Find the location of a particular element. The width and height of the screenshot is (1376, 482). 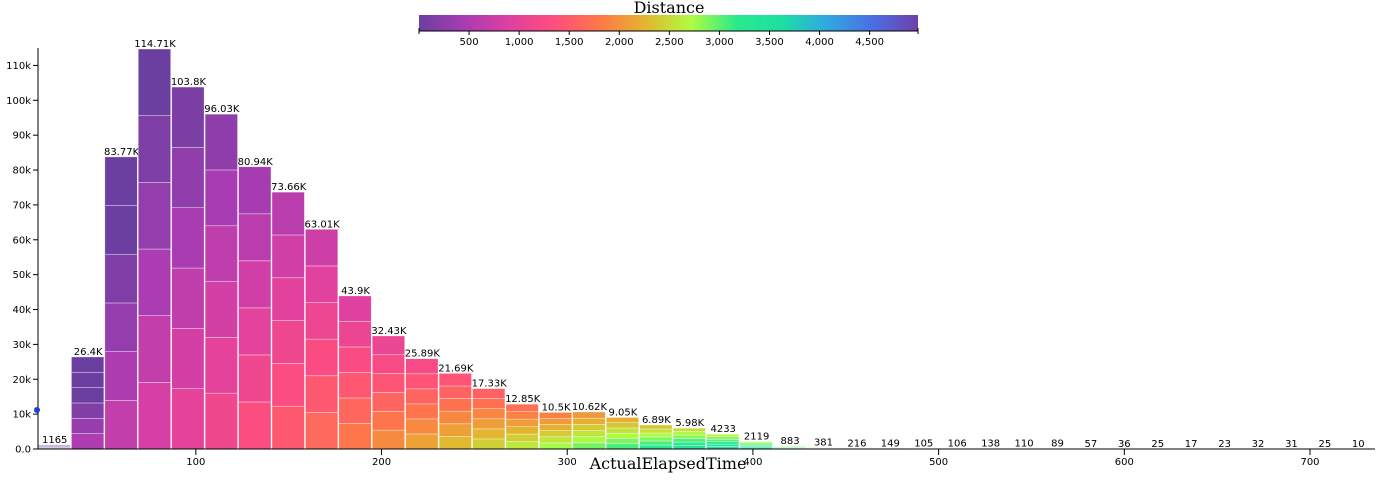

x-tick-label: 100 is located at coordinates (195, 462).